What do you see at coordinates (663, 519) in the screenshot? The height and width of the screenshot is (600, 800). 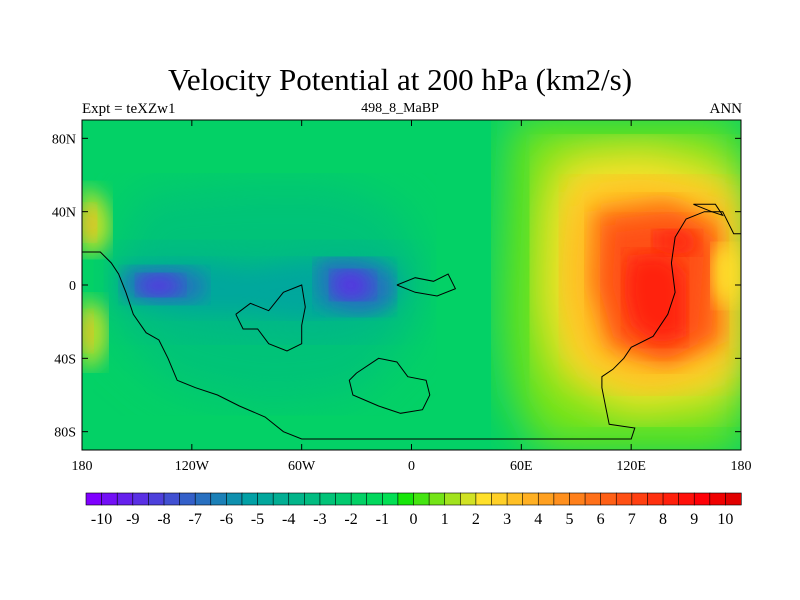 I see `colorbar-label: 8` at bounding box center [663, 519].